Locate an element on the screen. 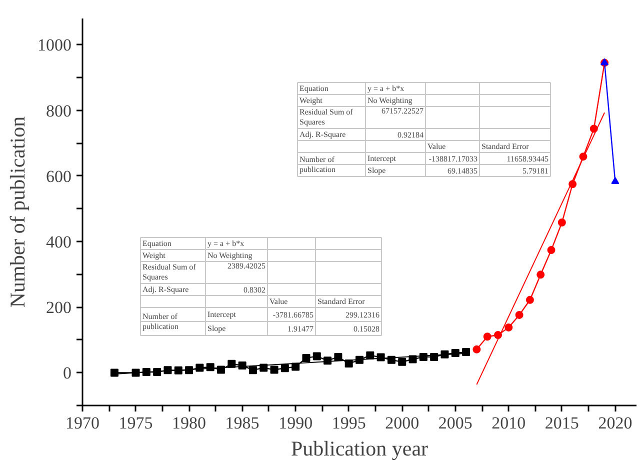  annotation: 0.92184 is located at coordinates (411, 135).